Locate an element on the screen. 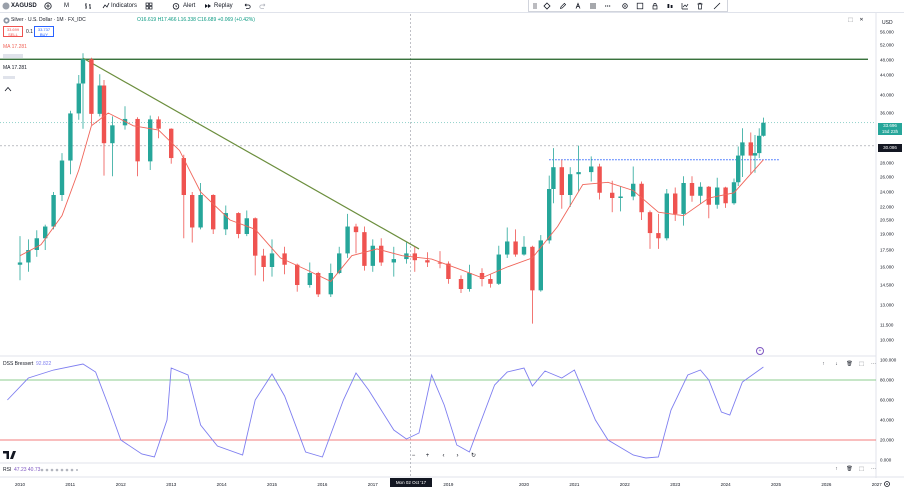 The width and height of the screenshot is (904, 494). lock-icon is located at coordinates (655, 6).